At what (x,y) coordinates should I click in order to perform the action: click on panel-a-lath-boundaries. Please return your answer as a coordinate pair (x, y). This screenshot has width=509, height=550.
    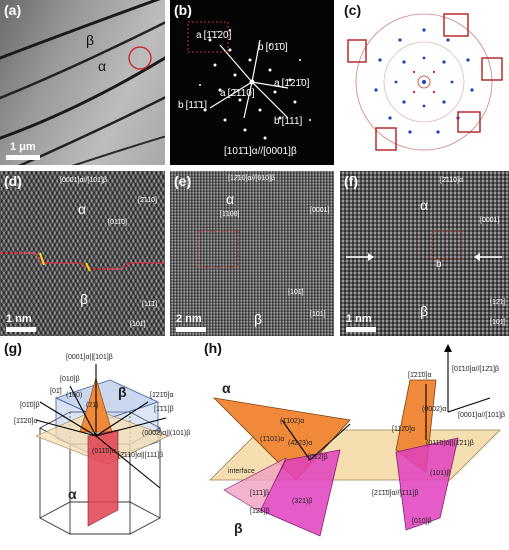
    Looking at the image, I should click on (82, 82).